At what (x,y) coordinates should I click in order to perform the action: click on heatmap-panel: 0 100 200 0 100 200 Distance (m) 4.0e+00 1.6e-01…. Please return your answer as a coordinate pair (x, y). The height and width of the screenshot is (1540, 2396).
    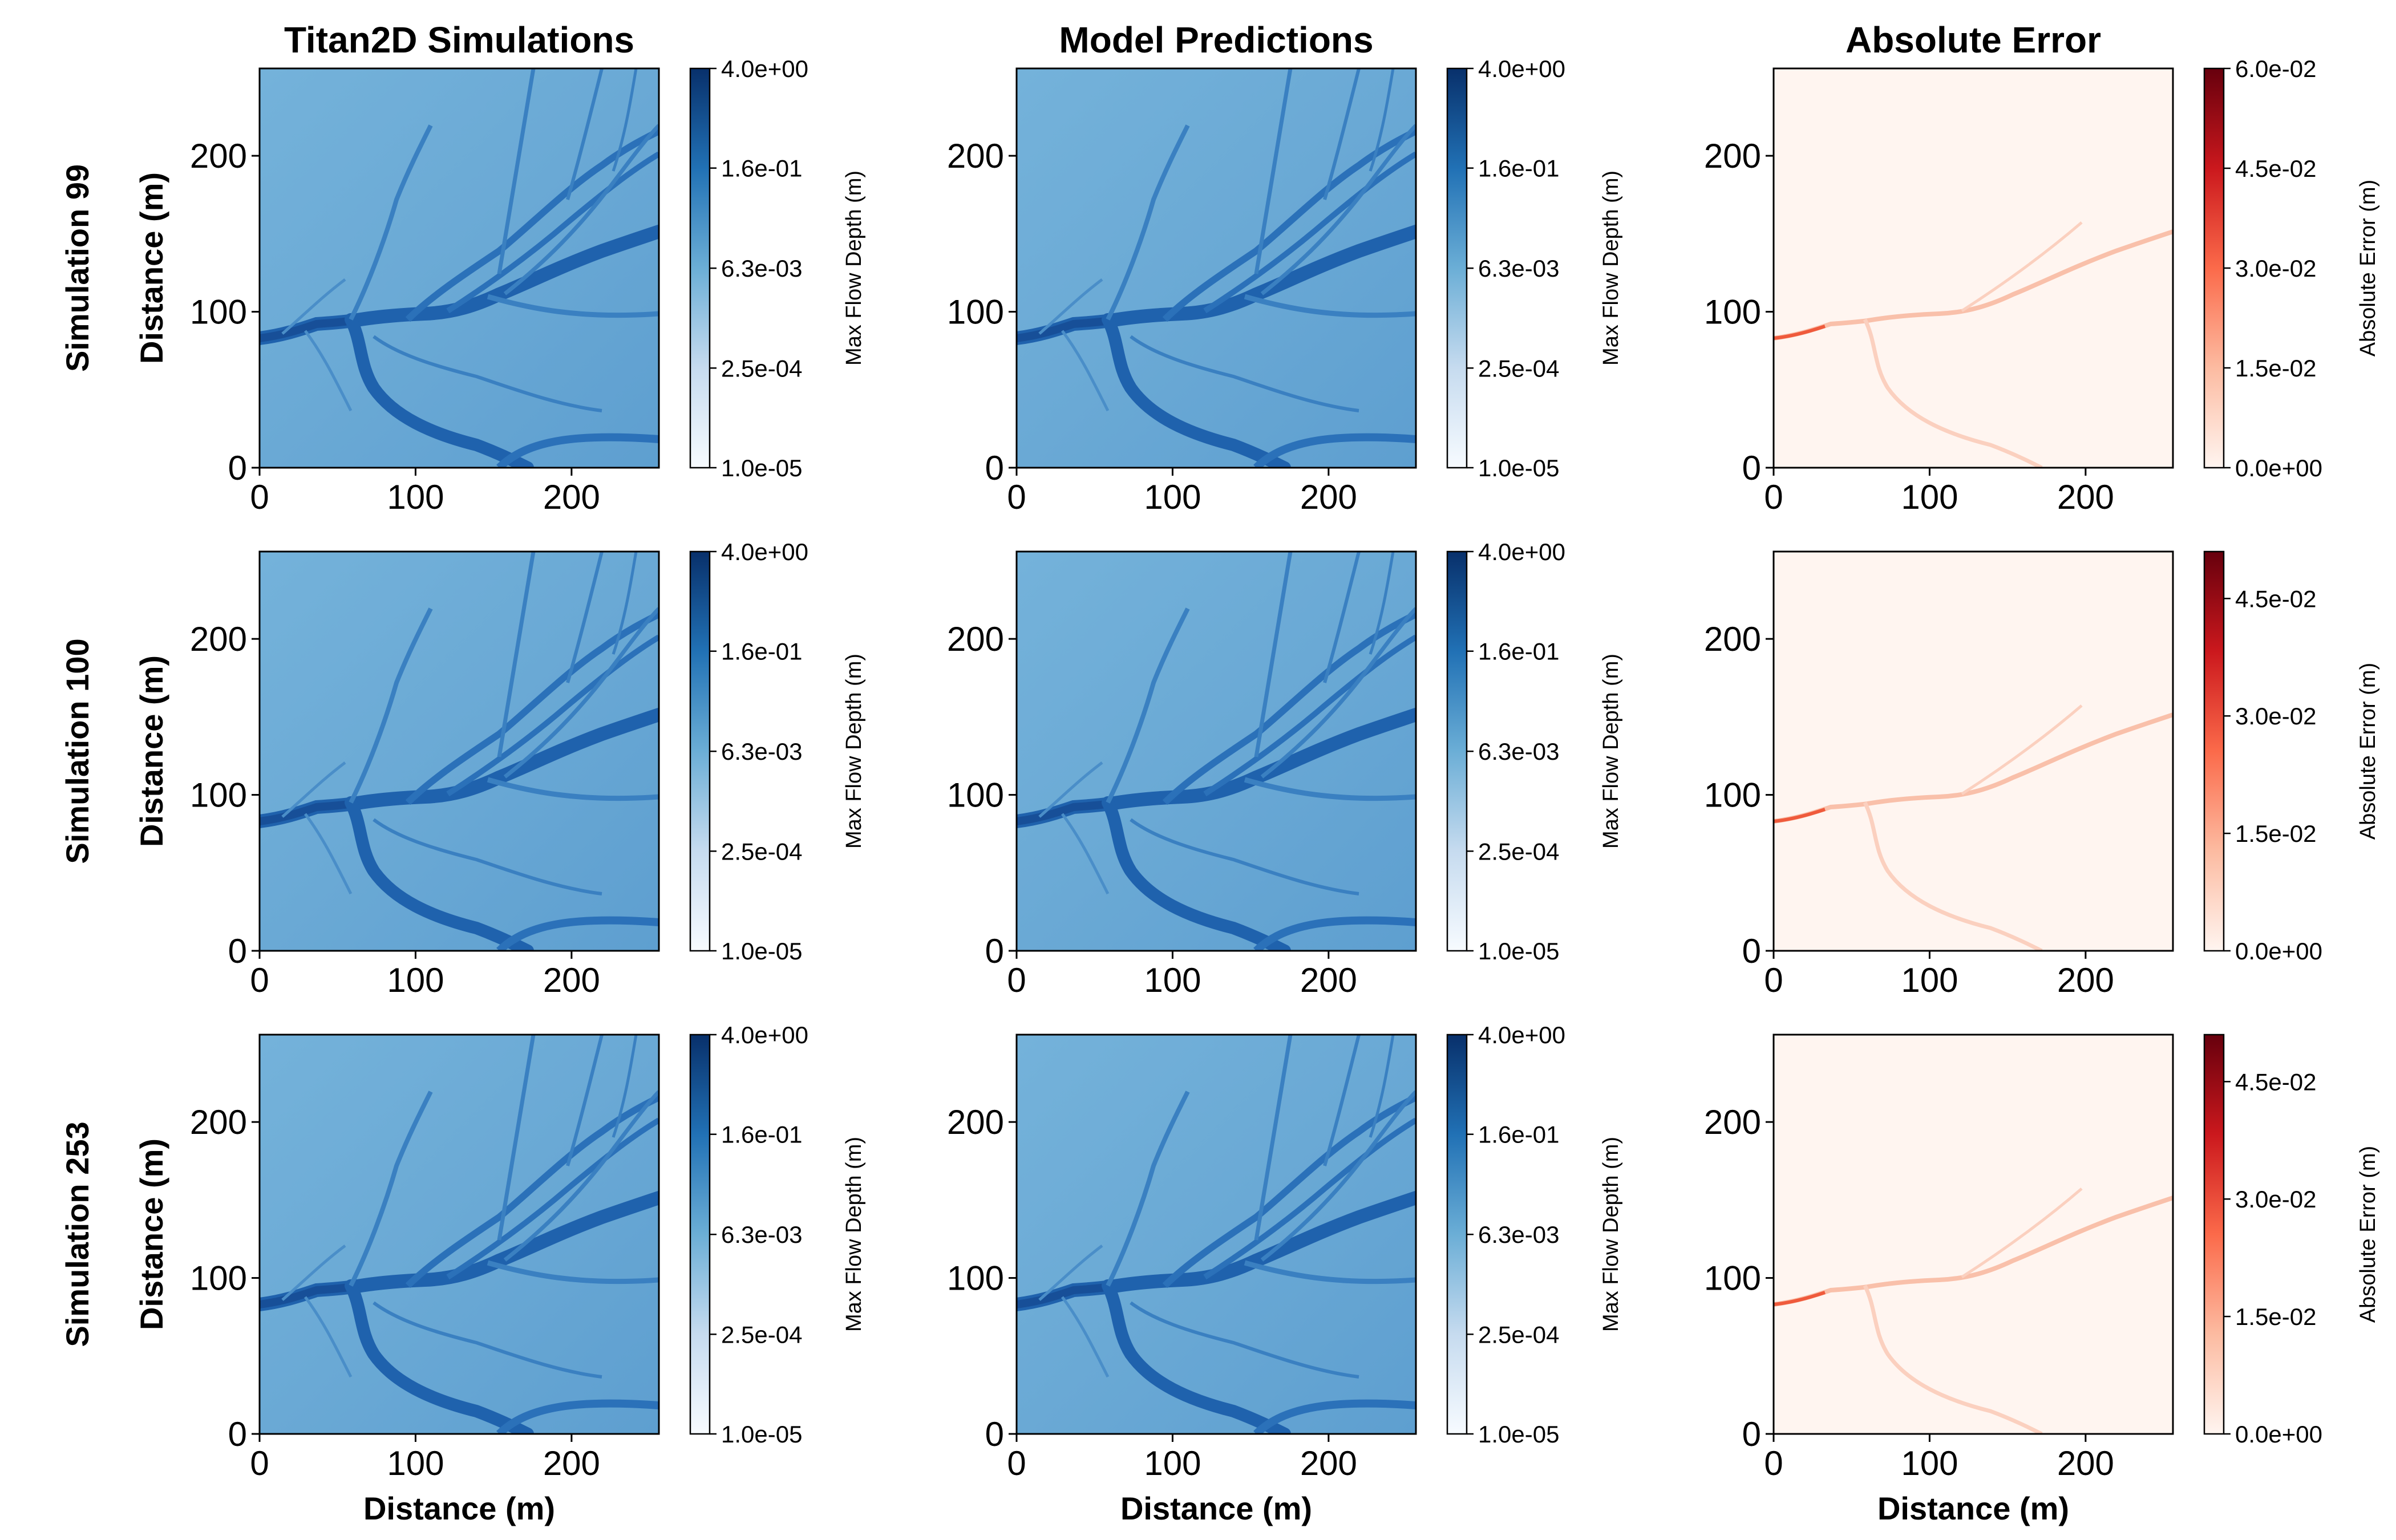
    Looking at the image, I should click on (1285, 1274).